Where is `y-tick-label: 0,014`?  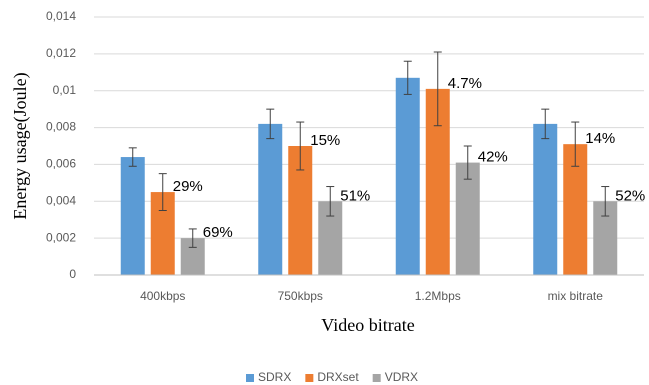 y-tick-label: 0,014 is located at coordinates (61, 16).